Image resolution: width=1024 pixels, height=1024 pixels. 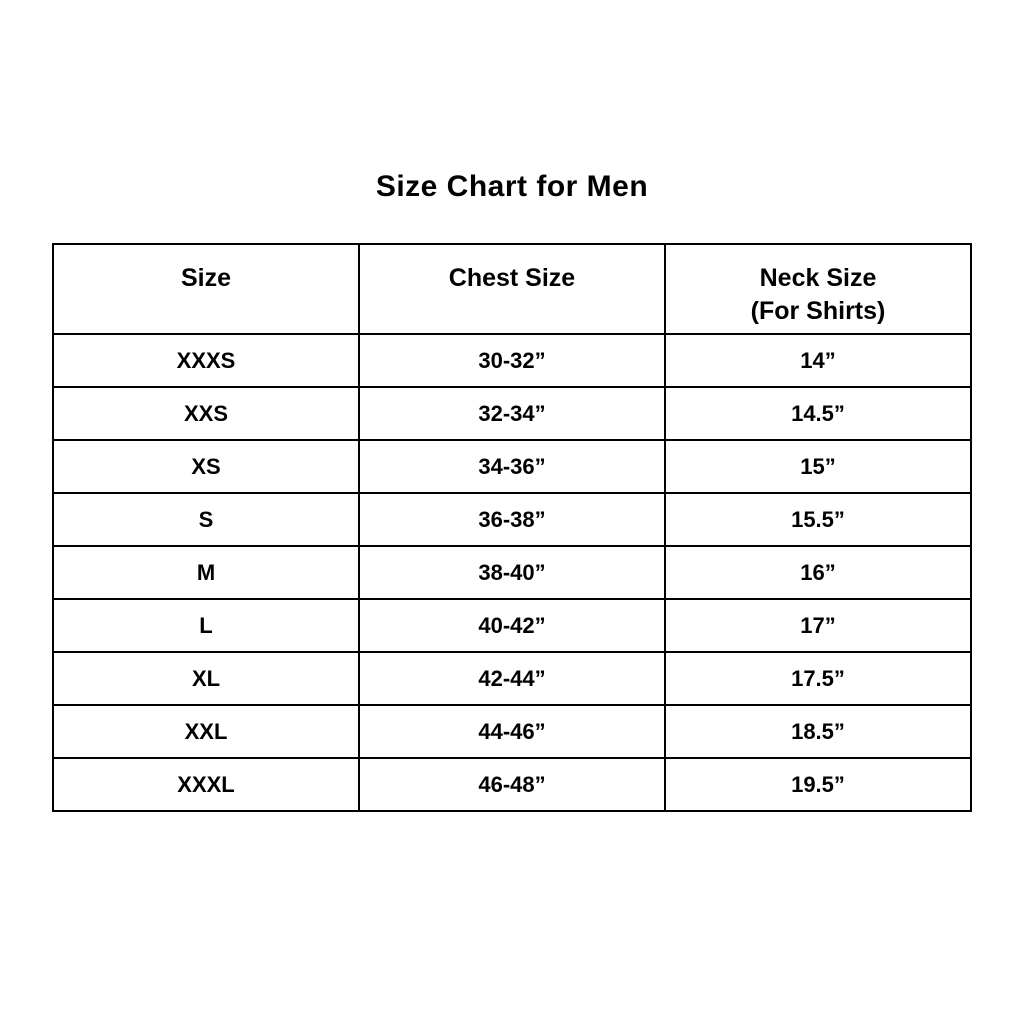 I want to click on chest-size-cell: 34-36”, so click(x=512, y=466).